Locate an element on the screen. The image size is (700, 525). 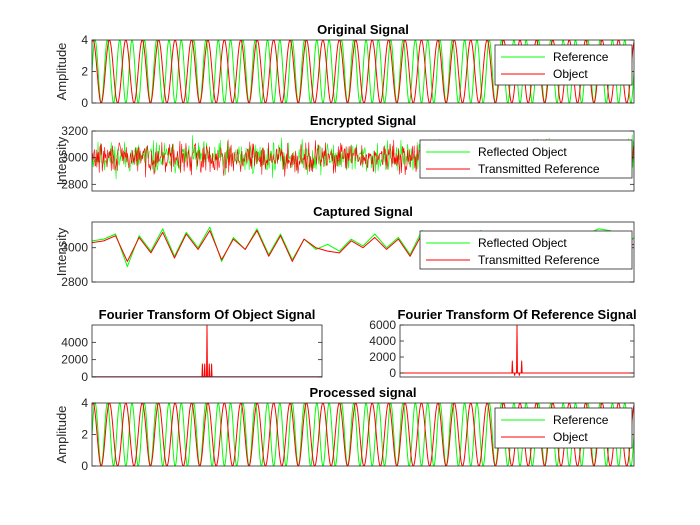
chart-title: Fourier Transform Of Reference Signal is located at coordinates (516, 314).